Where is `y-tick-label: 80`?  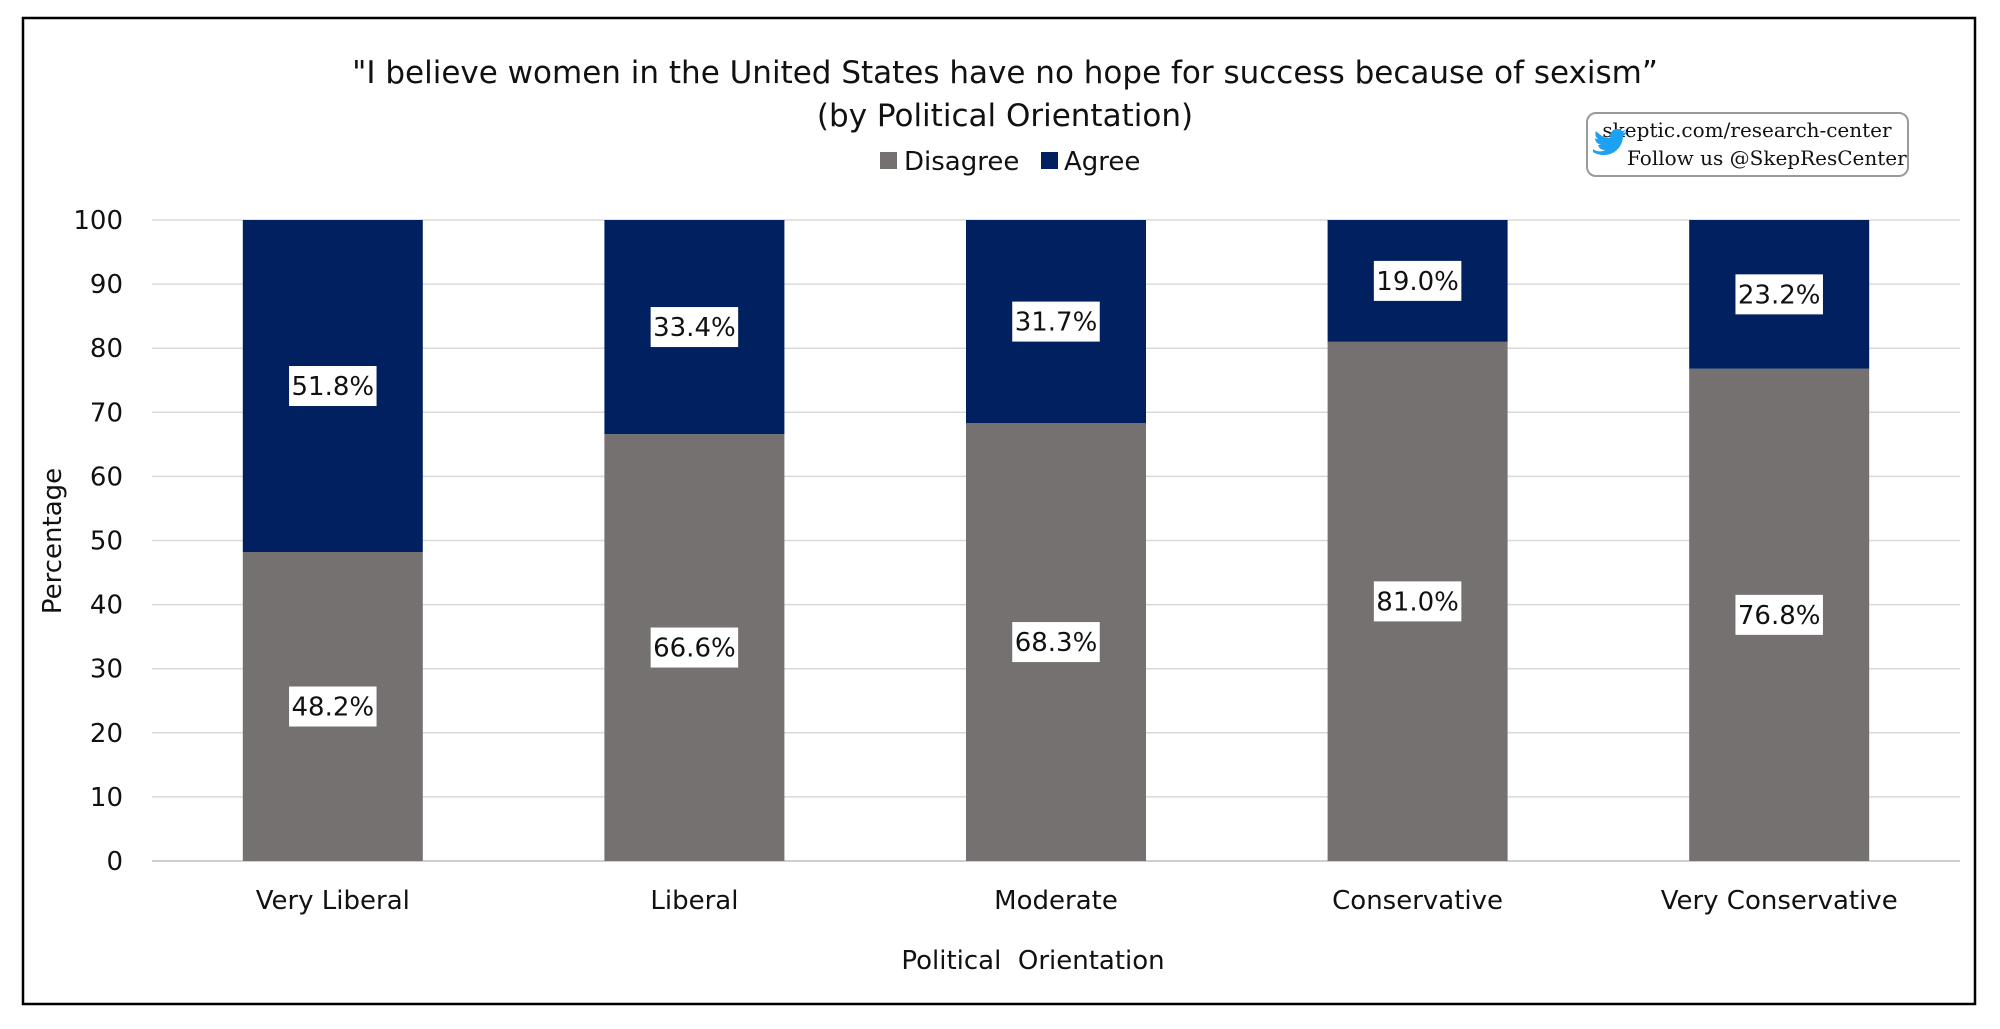 y-tick-label: 80 is located at coordinates (106, 349).